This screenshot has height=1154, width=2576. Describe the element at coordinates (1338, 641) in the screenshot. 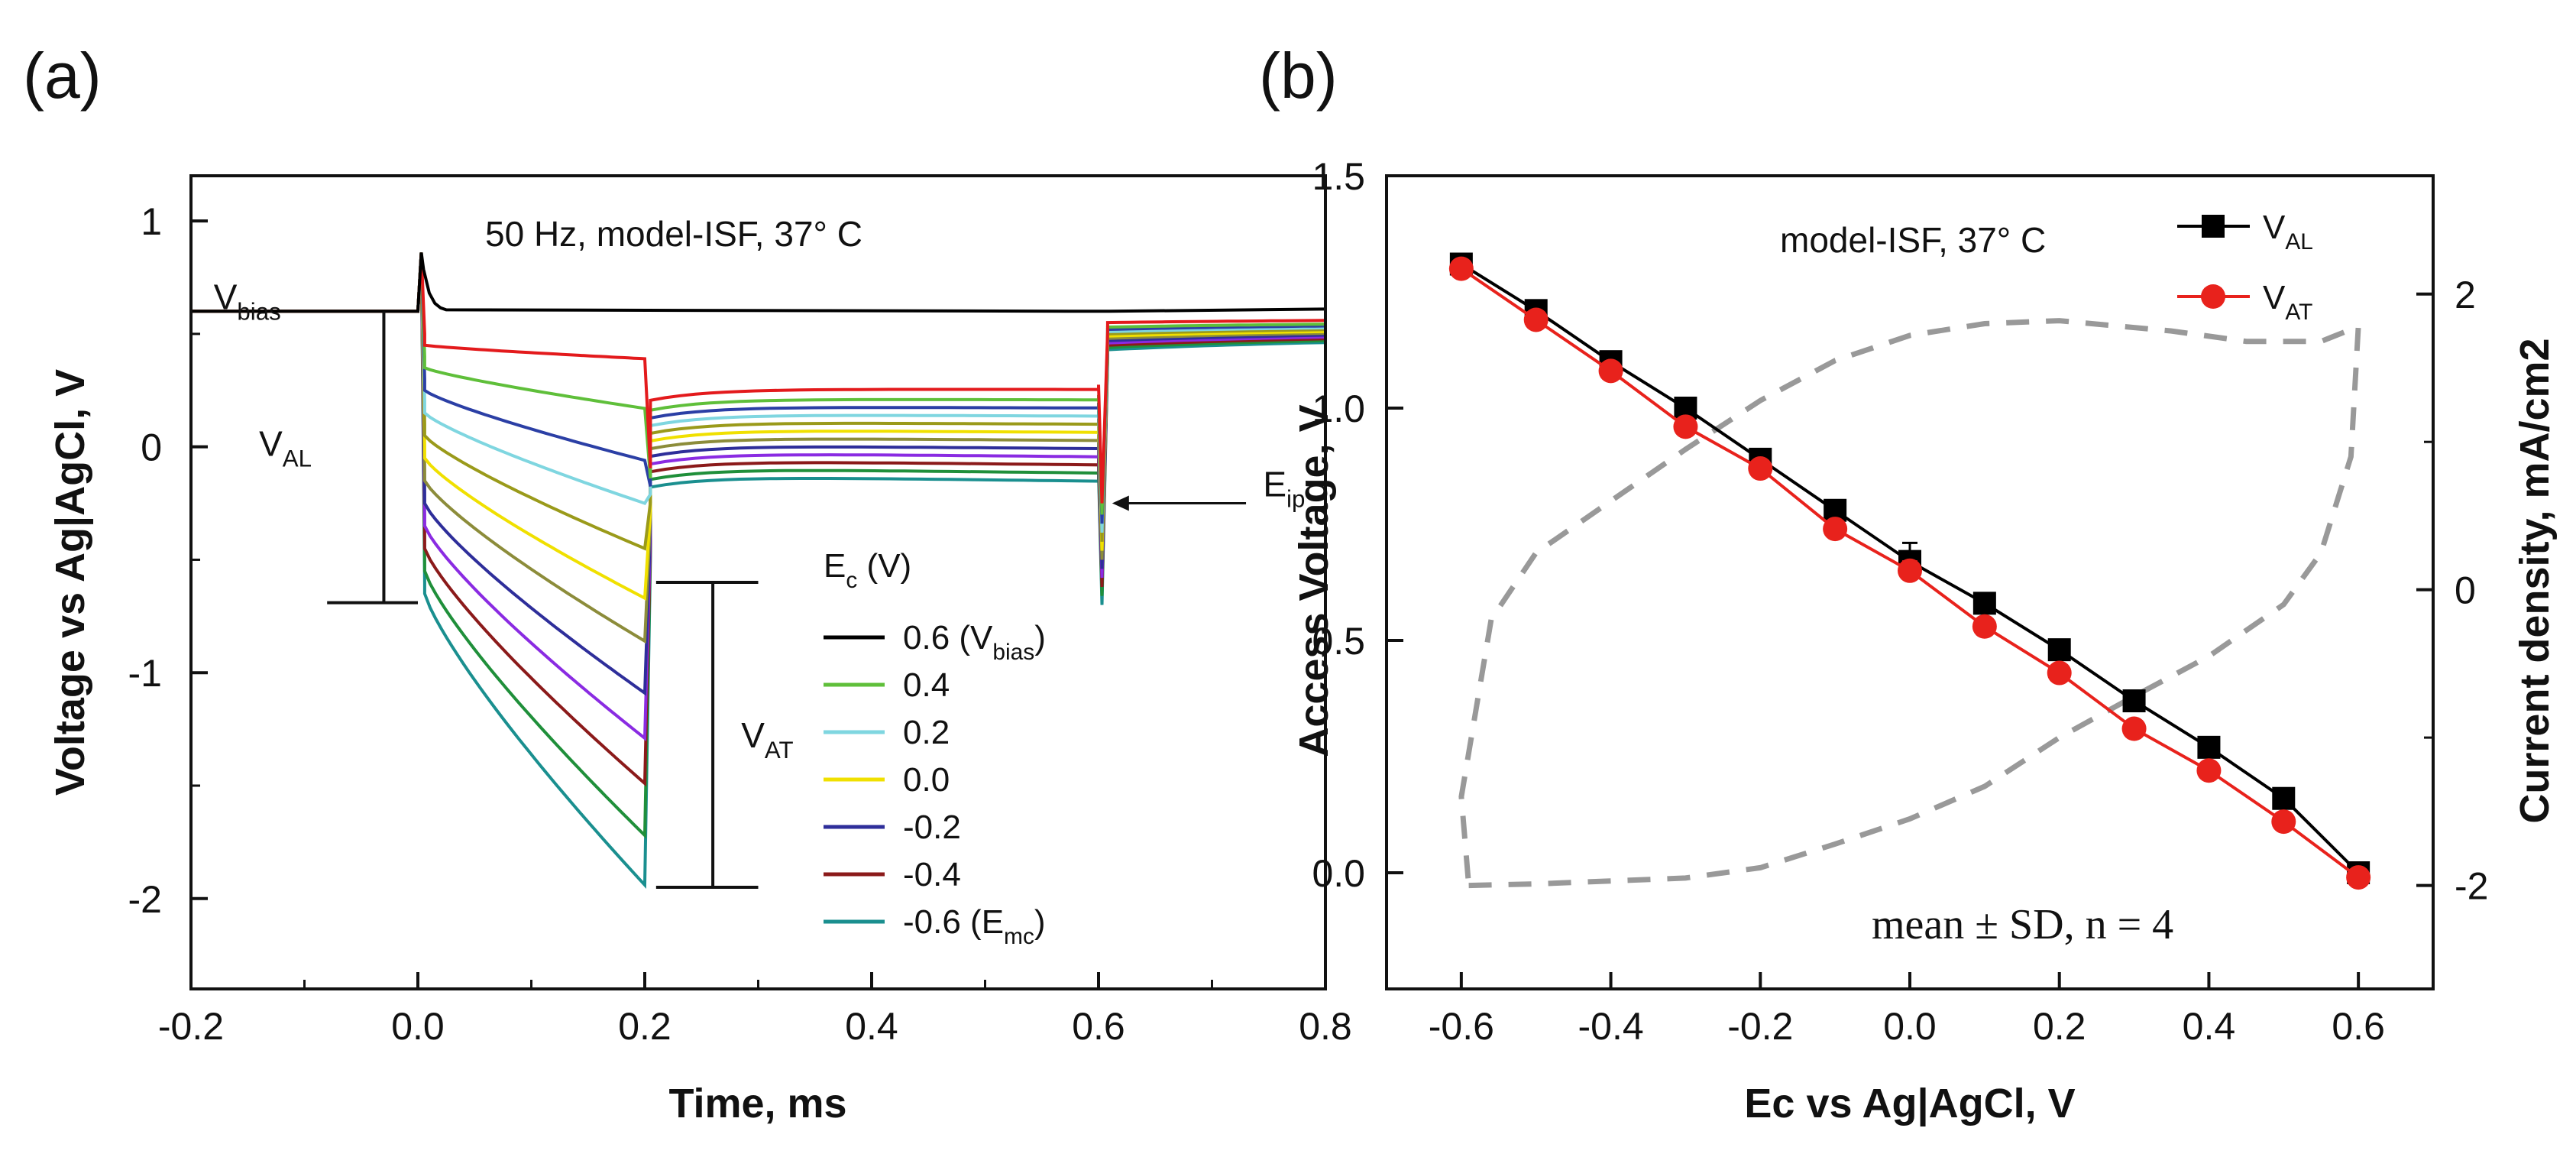

I see `y-tick-label: 0.5` at that location.